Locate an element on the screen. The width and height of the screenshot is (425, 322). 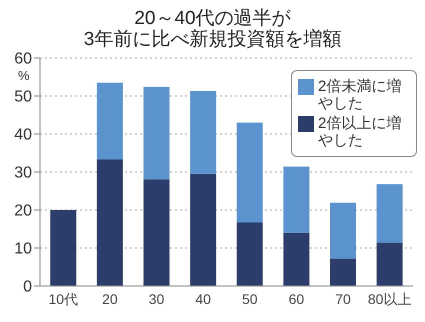
y-axis-title: % is located at coordinates (24, 75).